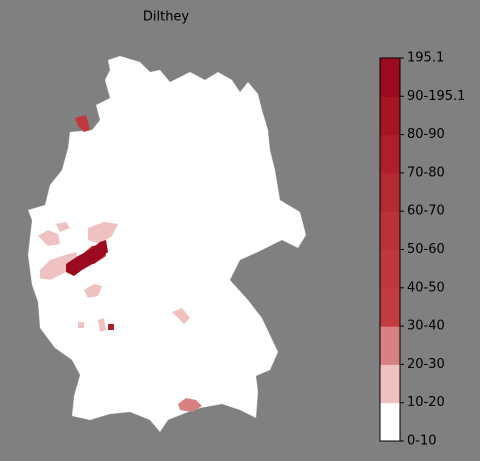  What do you see at coordinates (425, 58) in the screenshot?
I see `colorbar-label: 195.1` at bounding box center [425, 58].